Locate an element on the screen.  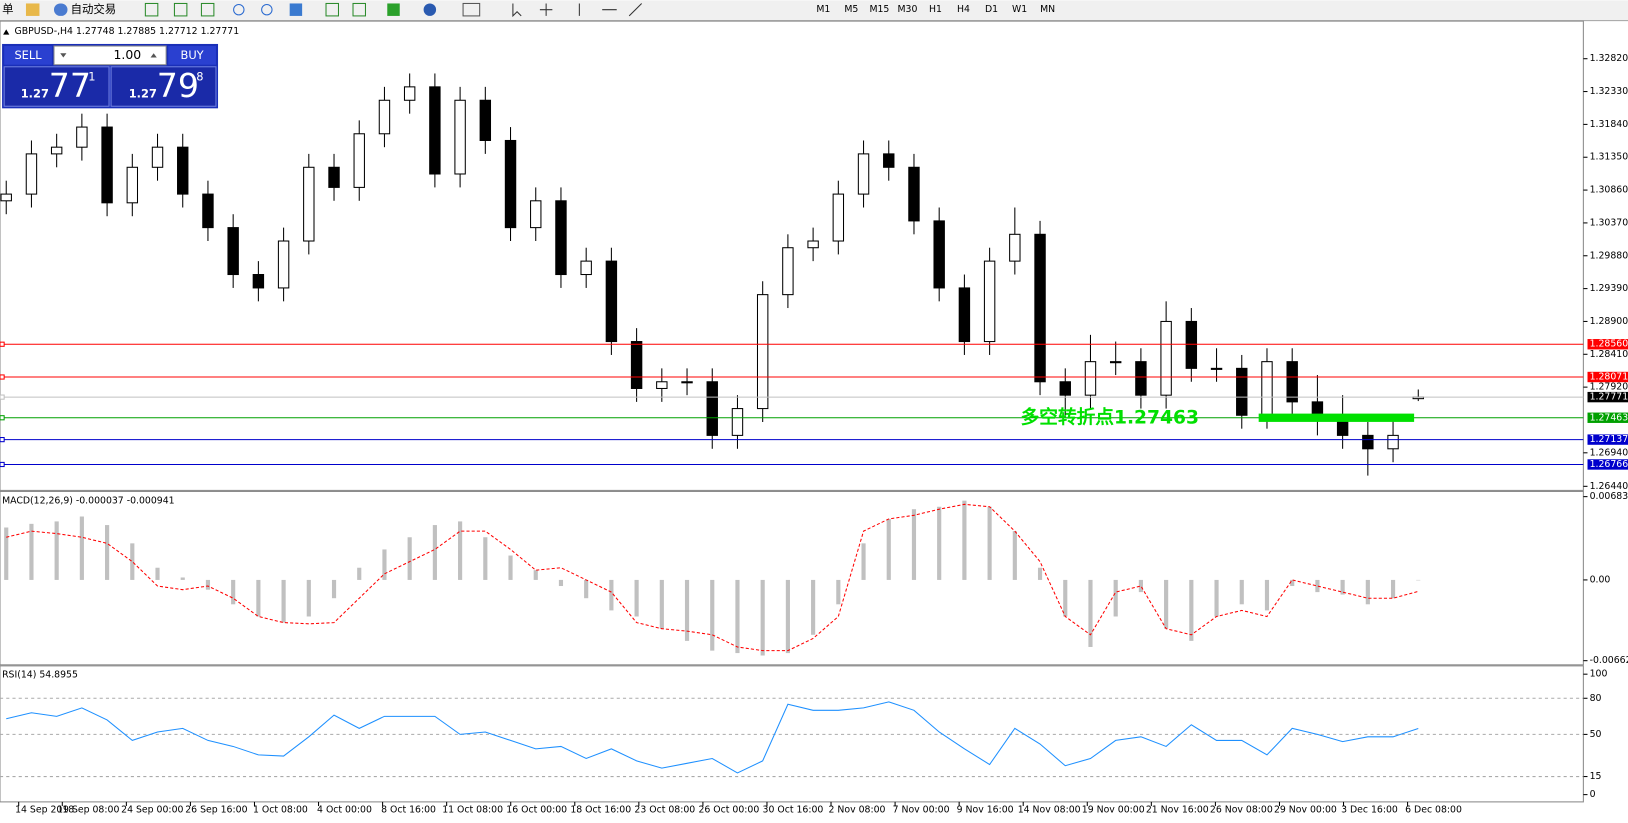
y-tick-label: 1.26940 is located at coordinates (1609, 452).